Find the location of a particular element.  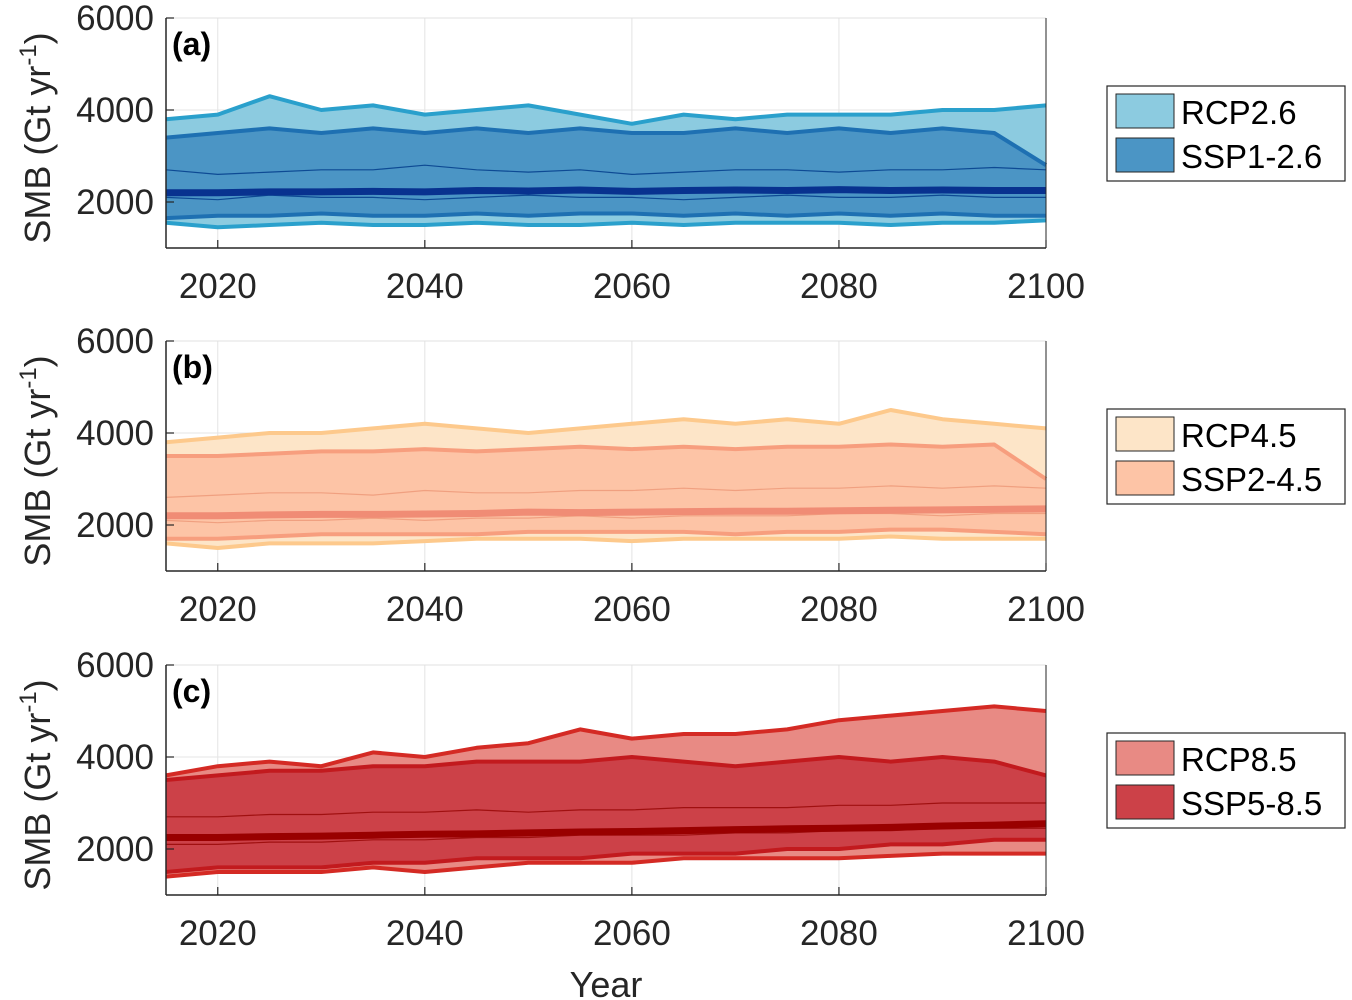

band-SSP1-2.6 is located at coordinates (606, 173).